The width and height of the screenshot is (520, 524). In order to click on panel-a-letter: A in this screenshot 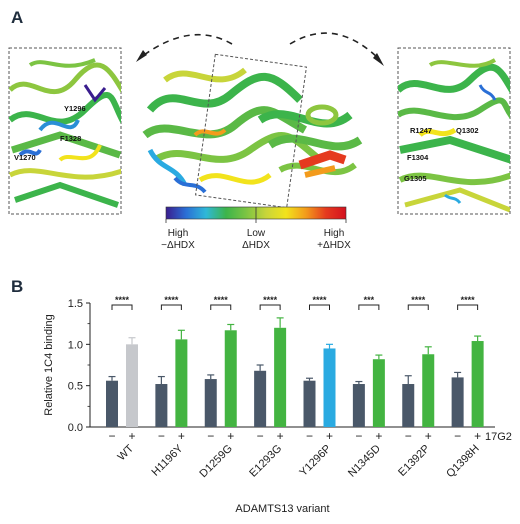, I will do `click(17, 17)`.